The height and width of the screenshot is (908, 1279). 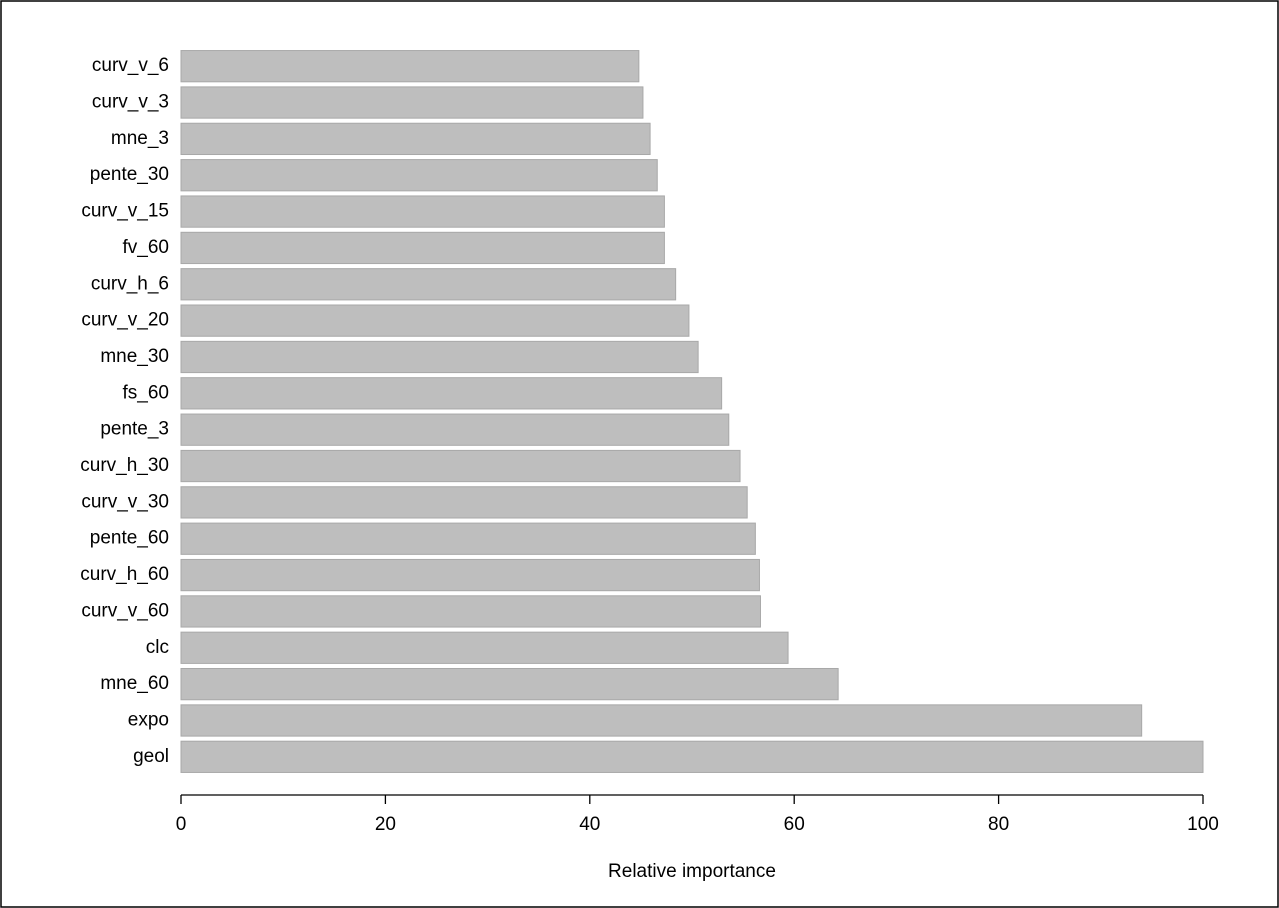 I want to click on y-tick-label: fs_60, so click(x=146, y=392).